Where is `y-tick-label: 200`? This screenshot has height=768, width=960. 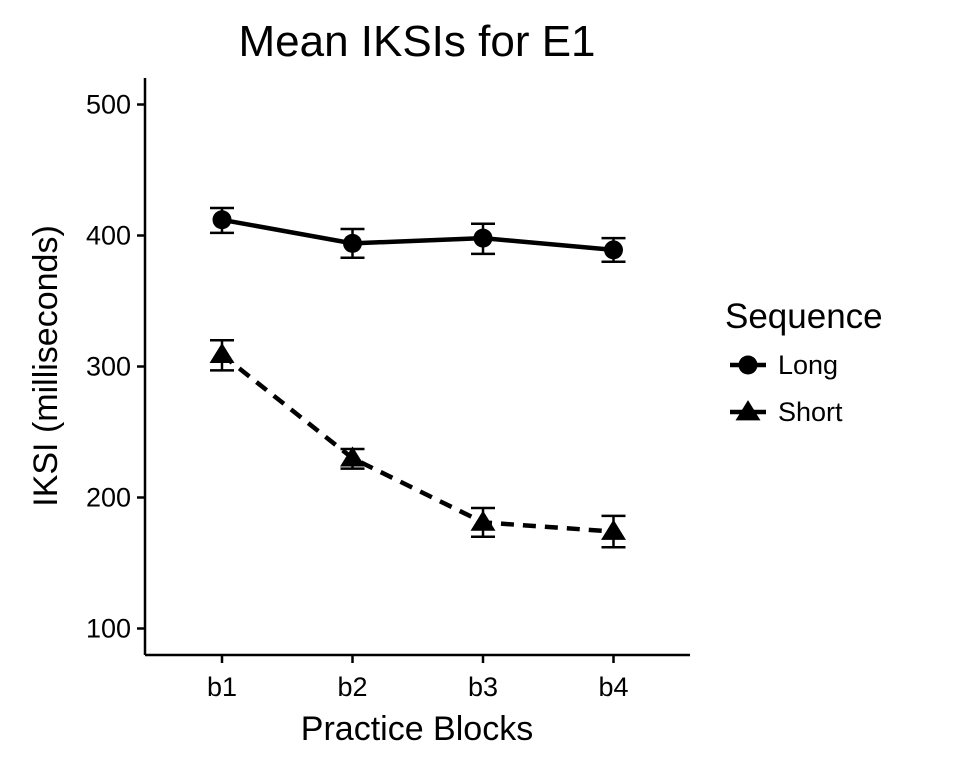 y-tick-label: 200 is located at coordinates (108, 498).